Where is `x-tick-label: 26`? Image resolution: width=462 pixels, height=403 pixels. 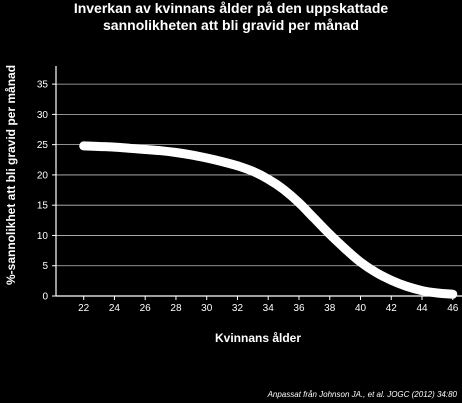 x-tick-label: 26 is located at coordinates (146, 308).